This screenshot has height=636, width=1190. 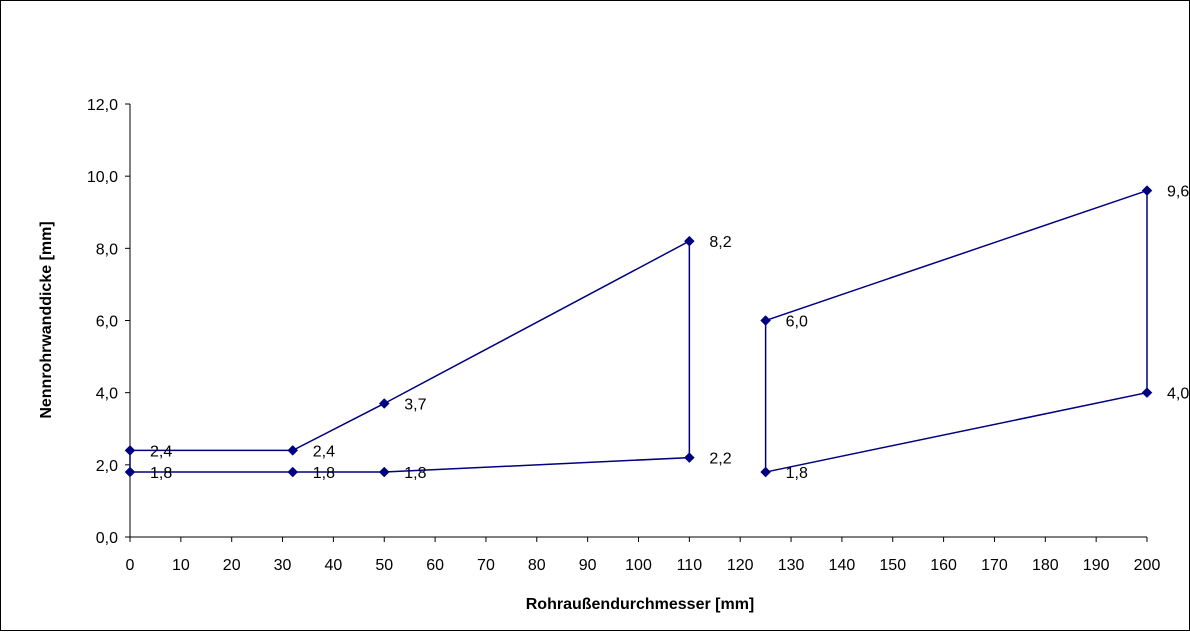 What do you see at coordinates (107, 322) in the screenshot?
I see `y-tick-label: 6,0` at bounding box center [107, 322].